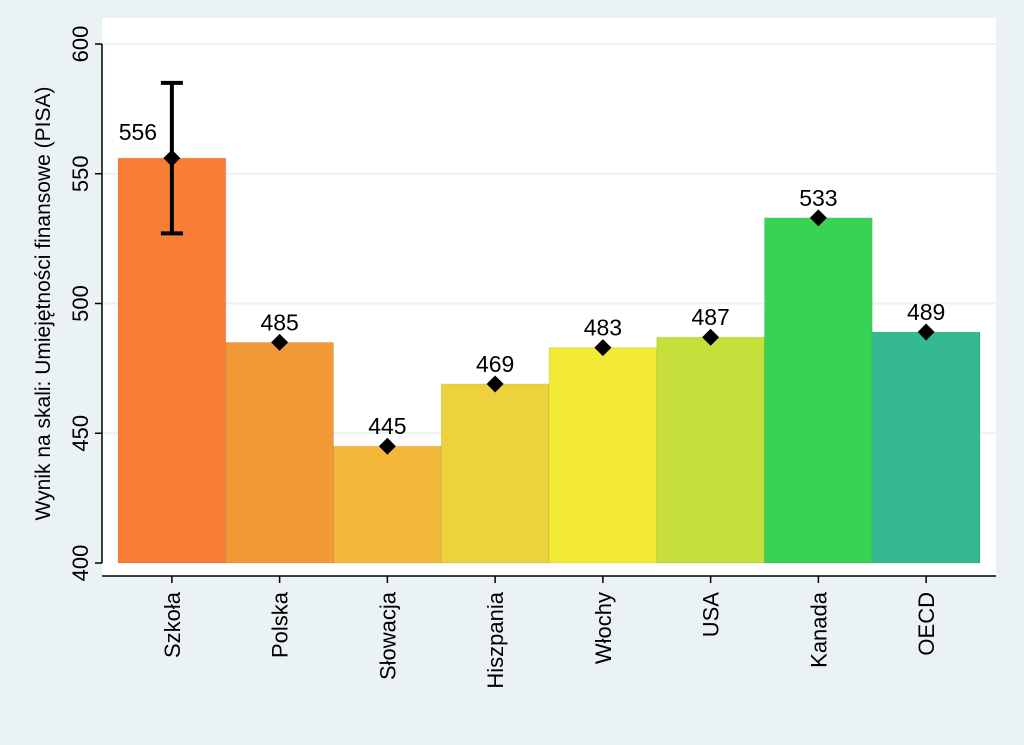 The height and width of the screenshot is (745, 1024). Describe the element at coordinates (603, 628) in the screenshot. I see `x-tick-label-4: Włochy` at that location.